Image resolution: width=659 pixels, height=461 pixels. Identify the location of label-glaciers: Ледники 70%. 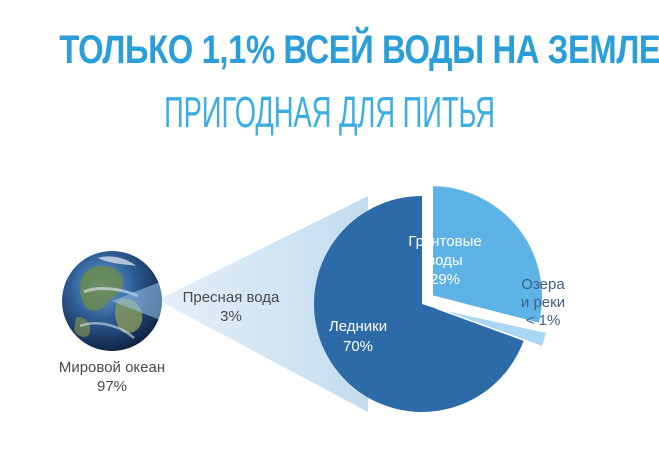
(358, 336).